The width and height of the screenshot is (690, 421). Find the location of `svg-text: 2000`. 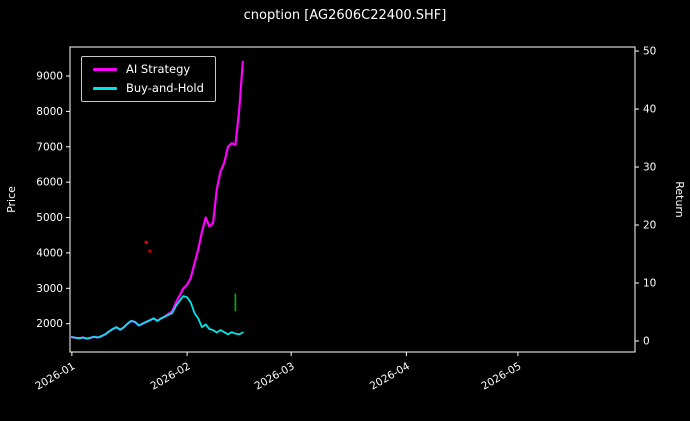

svg-text: 2000 is located at coordinates (49, 324).